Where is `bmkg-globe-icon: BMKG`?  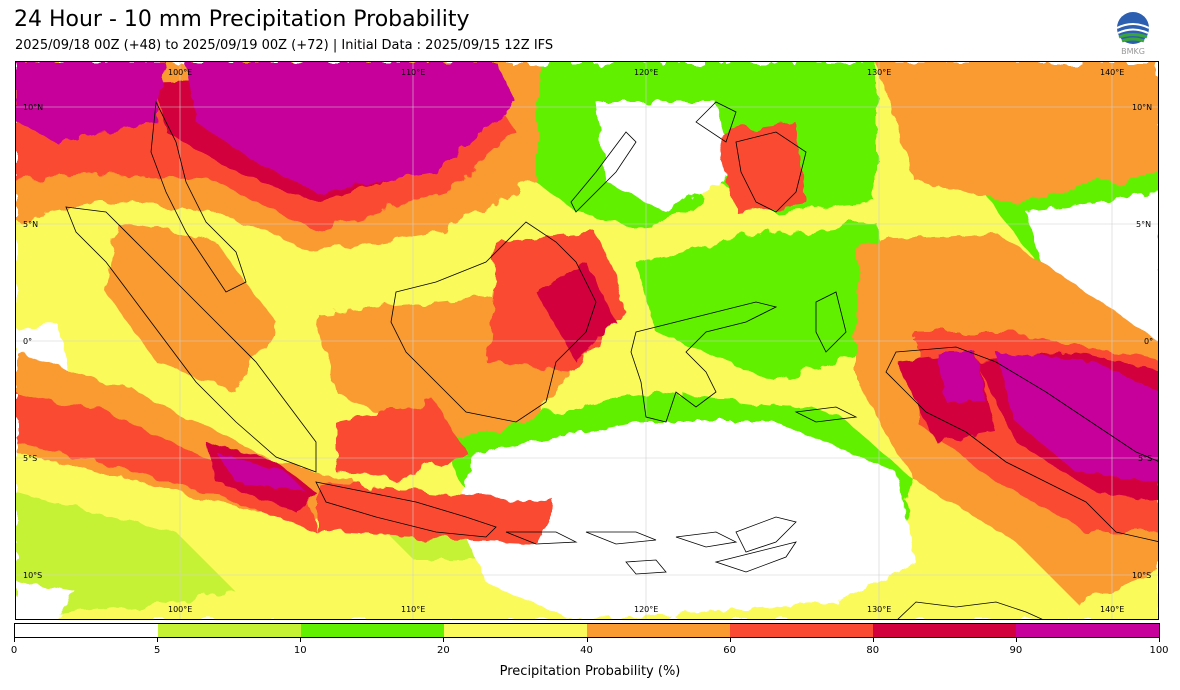
bmkg-globe-icon: BMKG is located at coordinates (1133, 34).